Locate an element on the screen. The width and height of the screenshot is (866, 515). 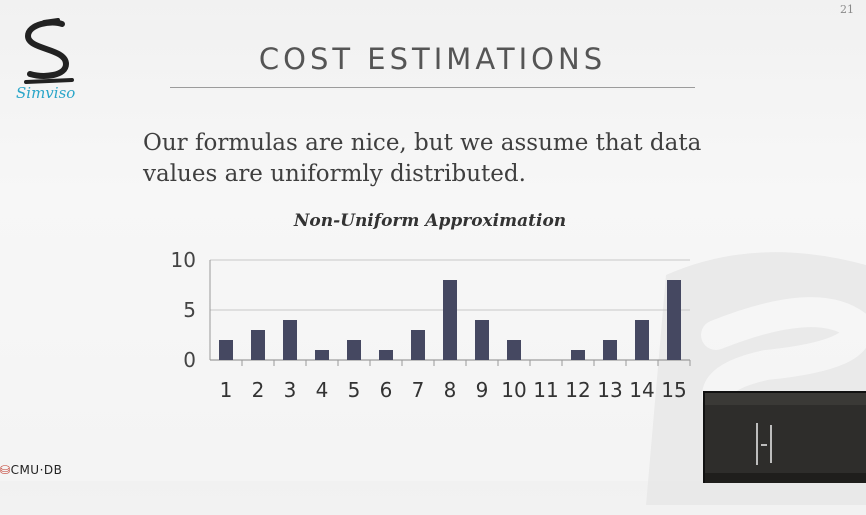
x-tick-label: 8 is located at coordinates (450, 390).